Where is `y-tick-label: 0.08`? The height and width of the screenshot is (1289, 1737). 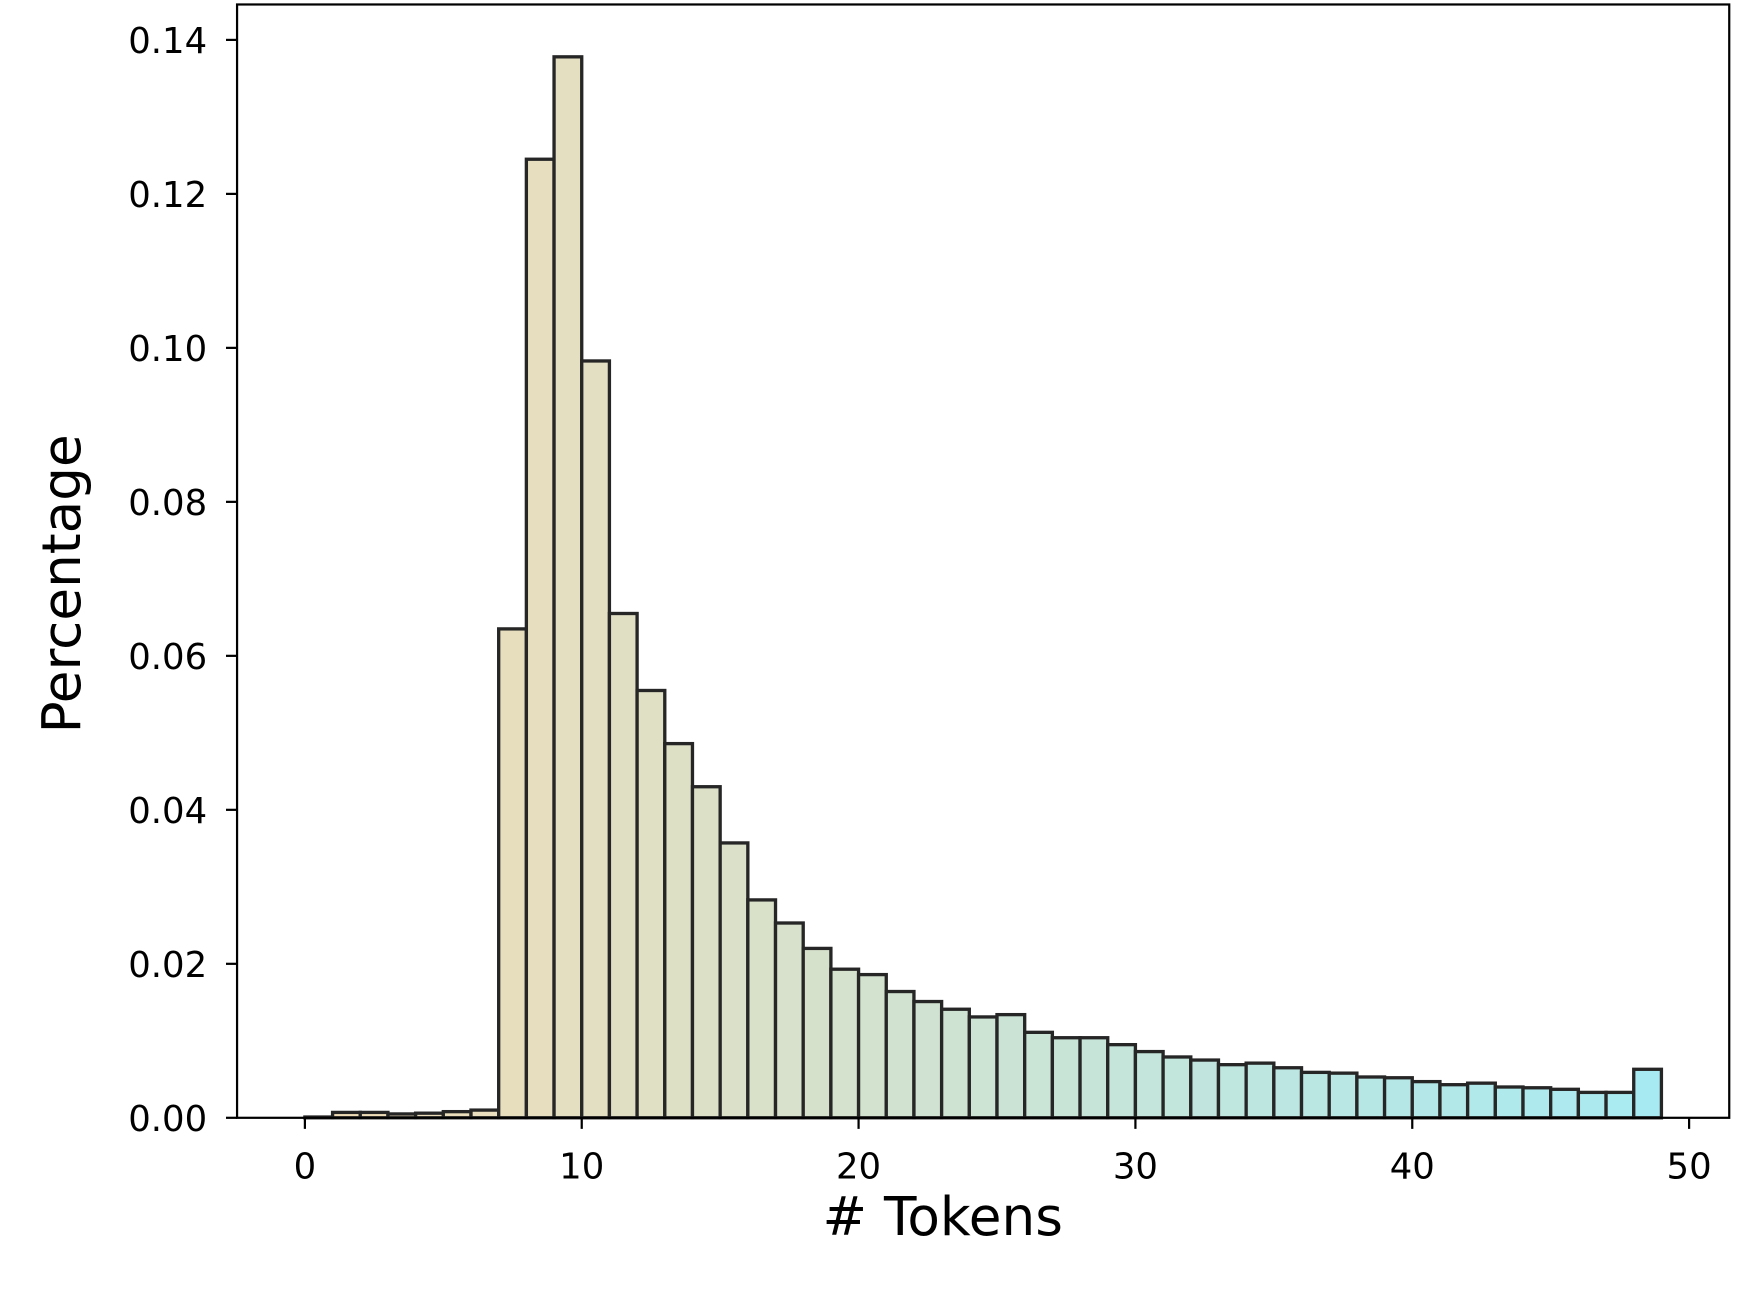
y-tick-label: 0.08 is located at coordinates (167, 503).